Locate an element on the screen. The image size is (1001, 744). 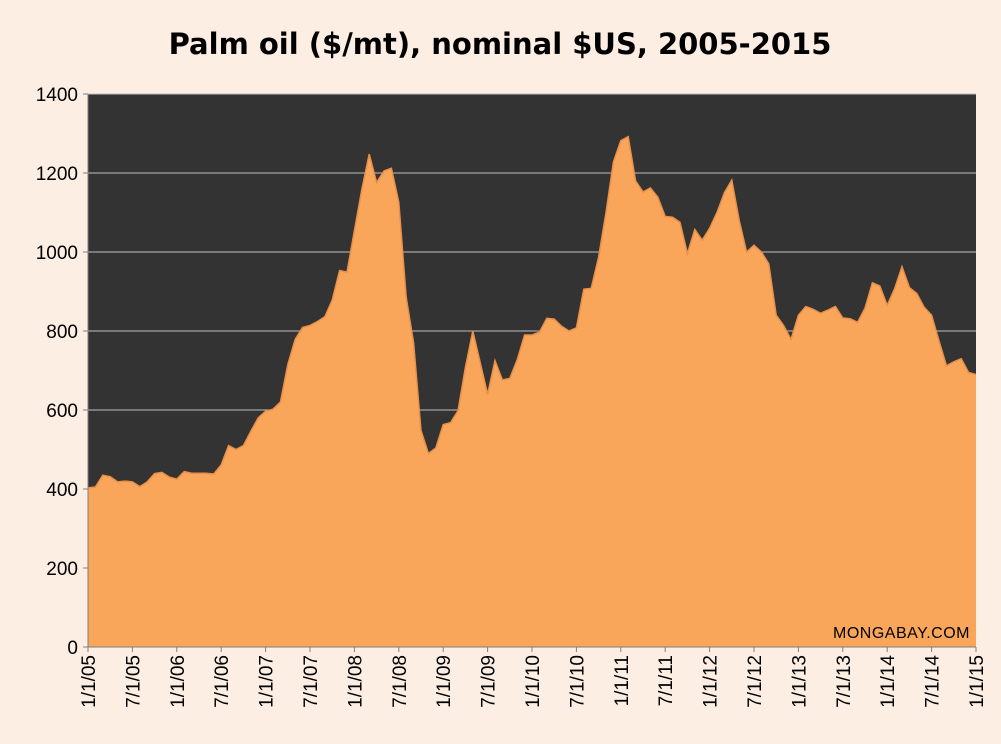
x-tick-label: 7/1/08 is located at coordinates (400, 681).